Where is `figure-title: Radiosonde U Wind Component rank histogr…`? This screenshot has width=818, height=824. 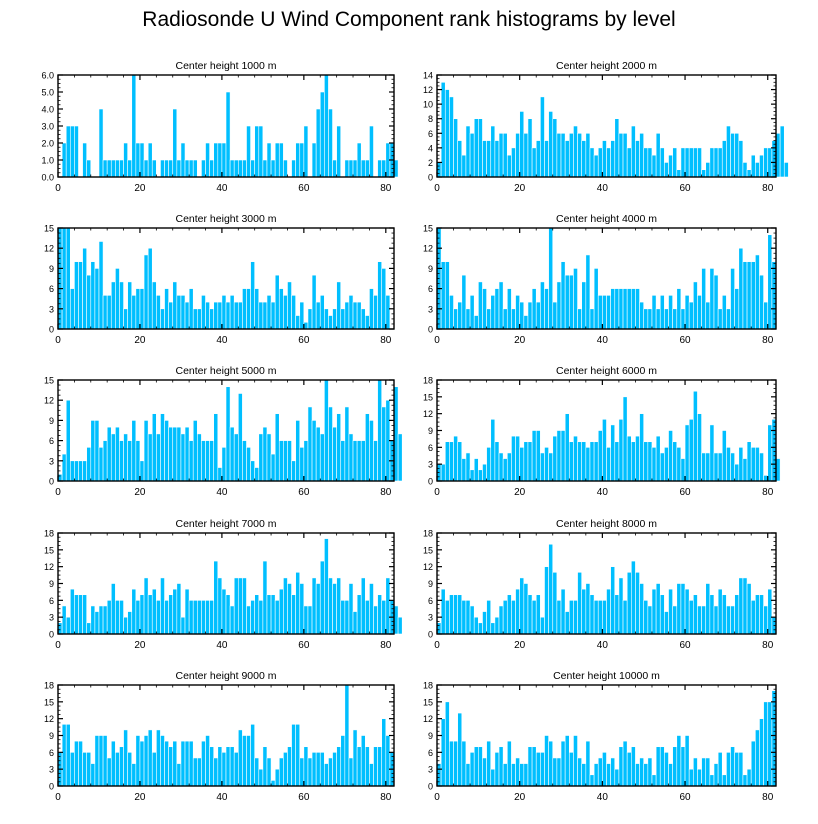
figure-title: Radiosonde U Wind Component rank histogr… is located at coordinates (409, 19).